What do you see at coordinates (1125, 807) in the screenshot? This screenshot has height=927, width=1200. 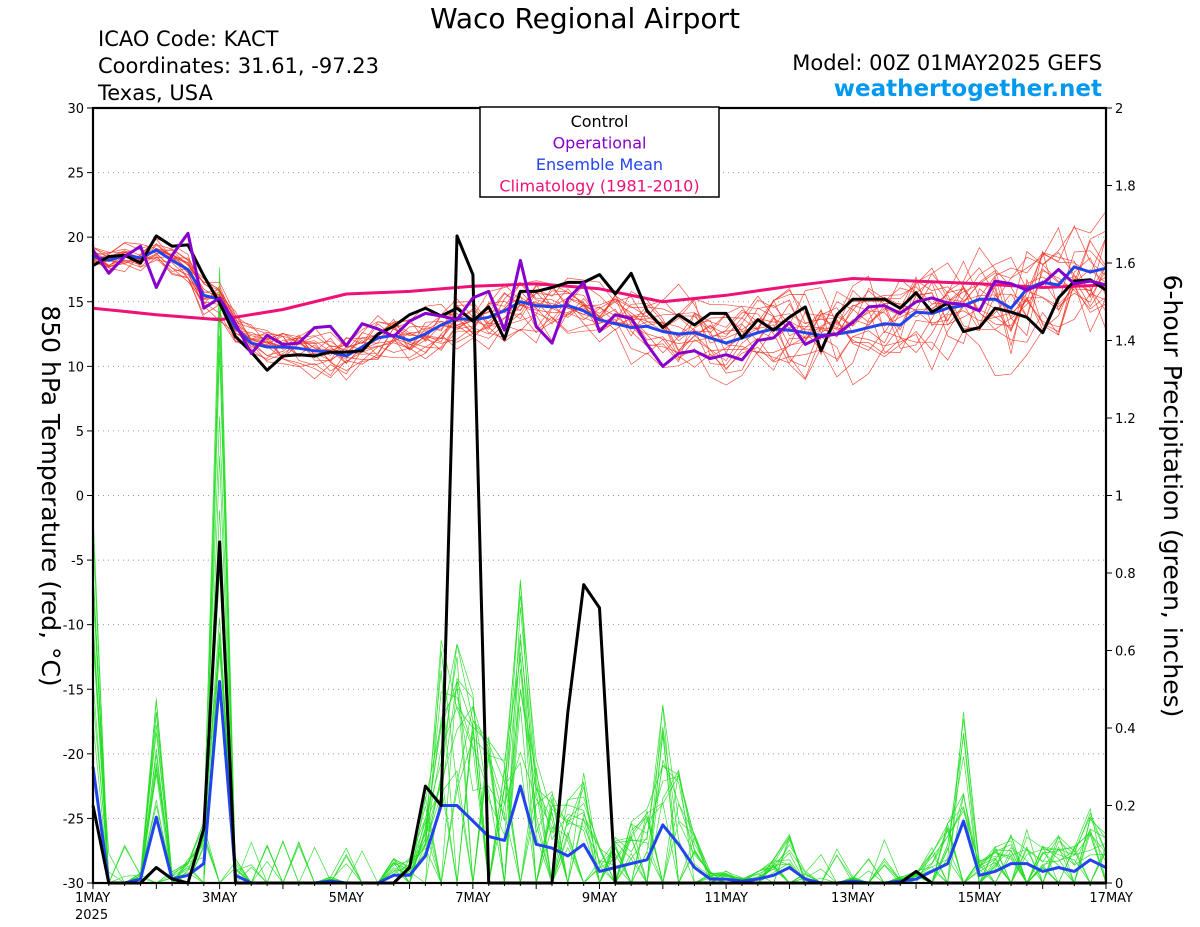 I see `y-tick-label-right: 0.2` at bounding box center [1125, 807].